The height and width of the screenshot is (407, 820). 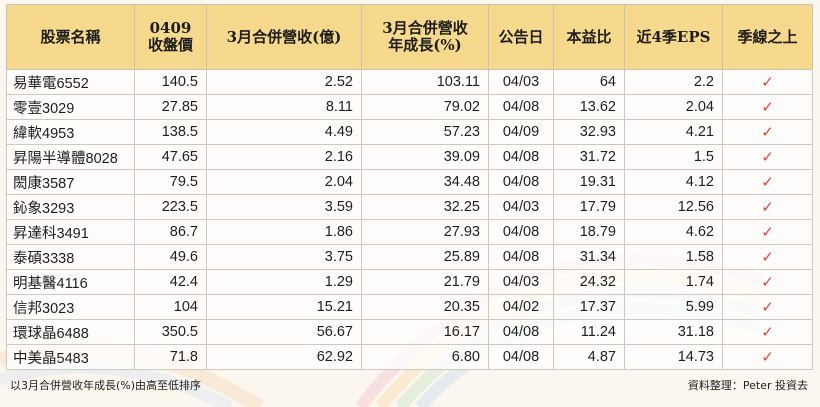 What do you see at coordinates (589, 157) in the screenshot?
I see `cell-pe-ratio: 31.72` at bounding box center [589, 157].